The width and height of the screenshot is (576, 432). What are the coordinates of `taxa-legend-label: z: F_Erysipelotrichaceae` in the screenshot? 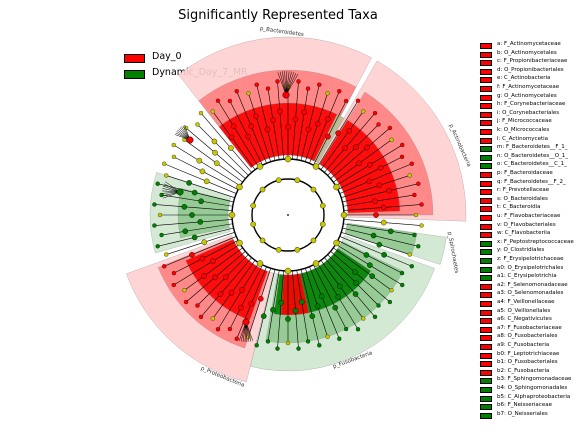 It's located at (530, 259).